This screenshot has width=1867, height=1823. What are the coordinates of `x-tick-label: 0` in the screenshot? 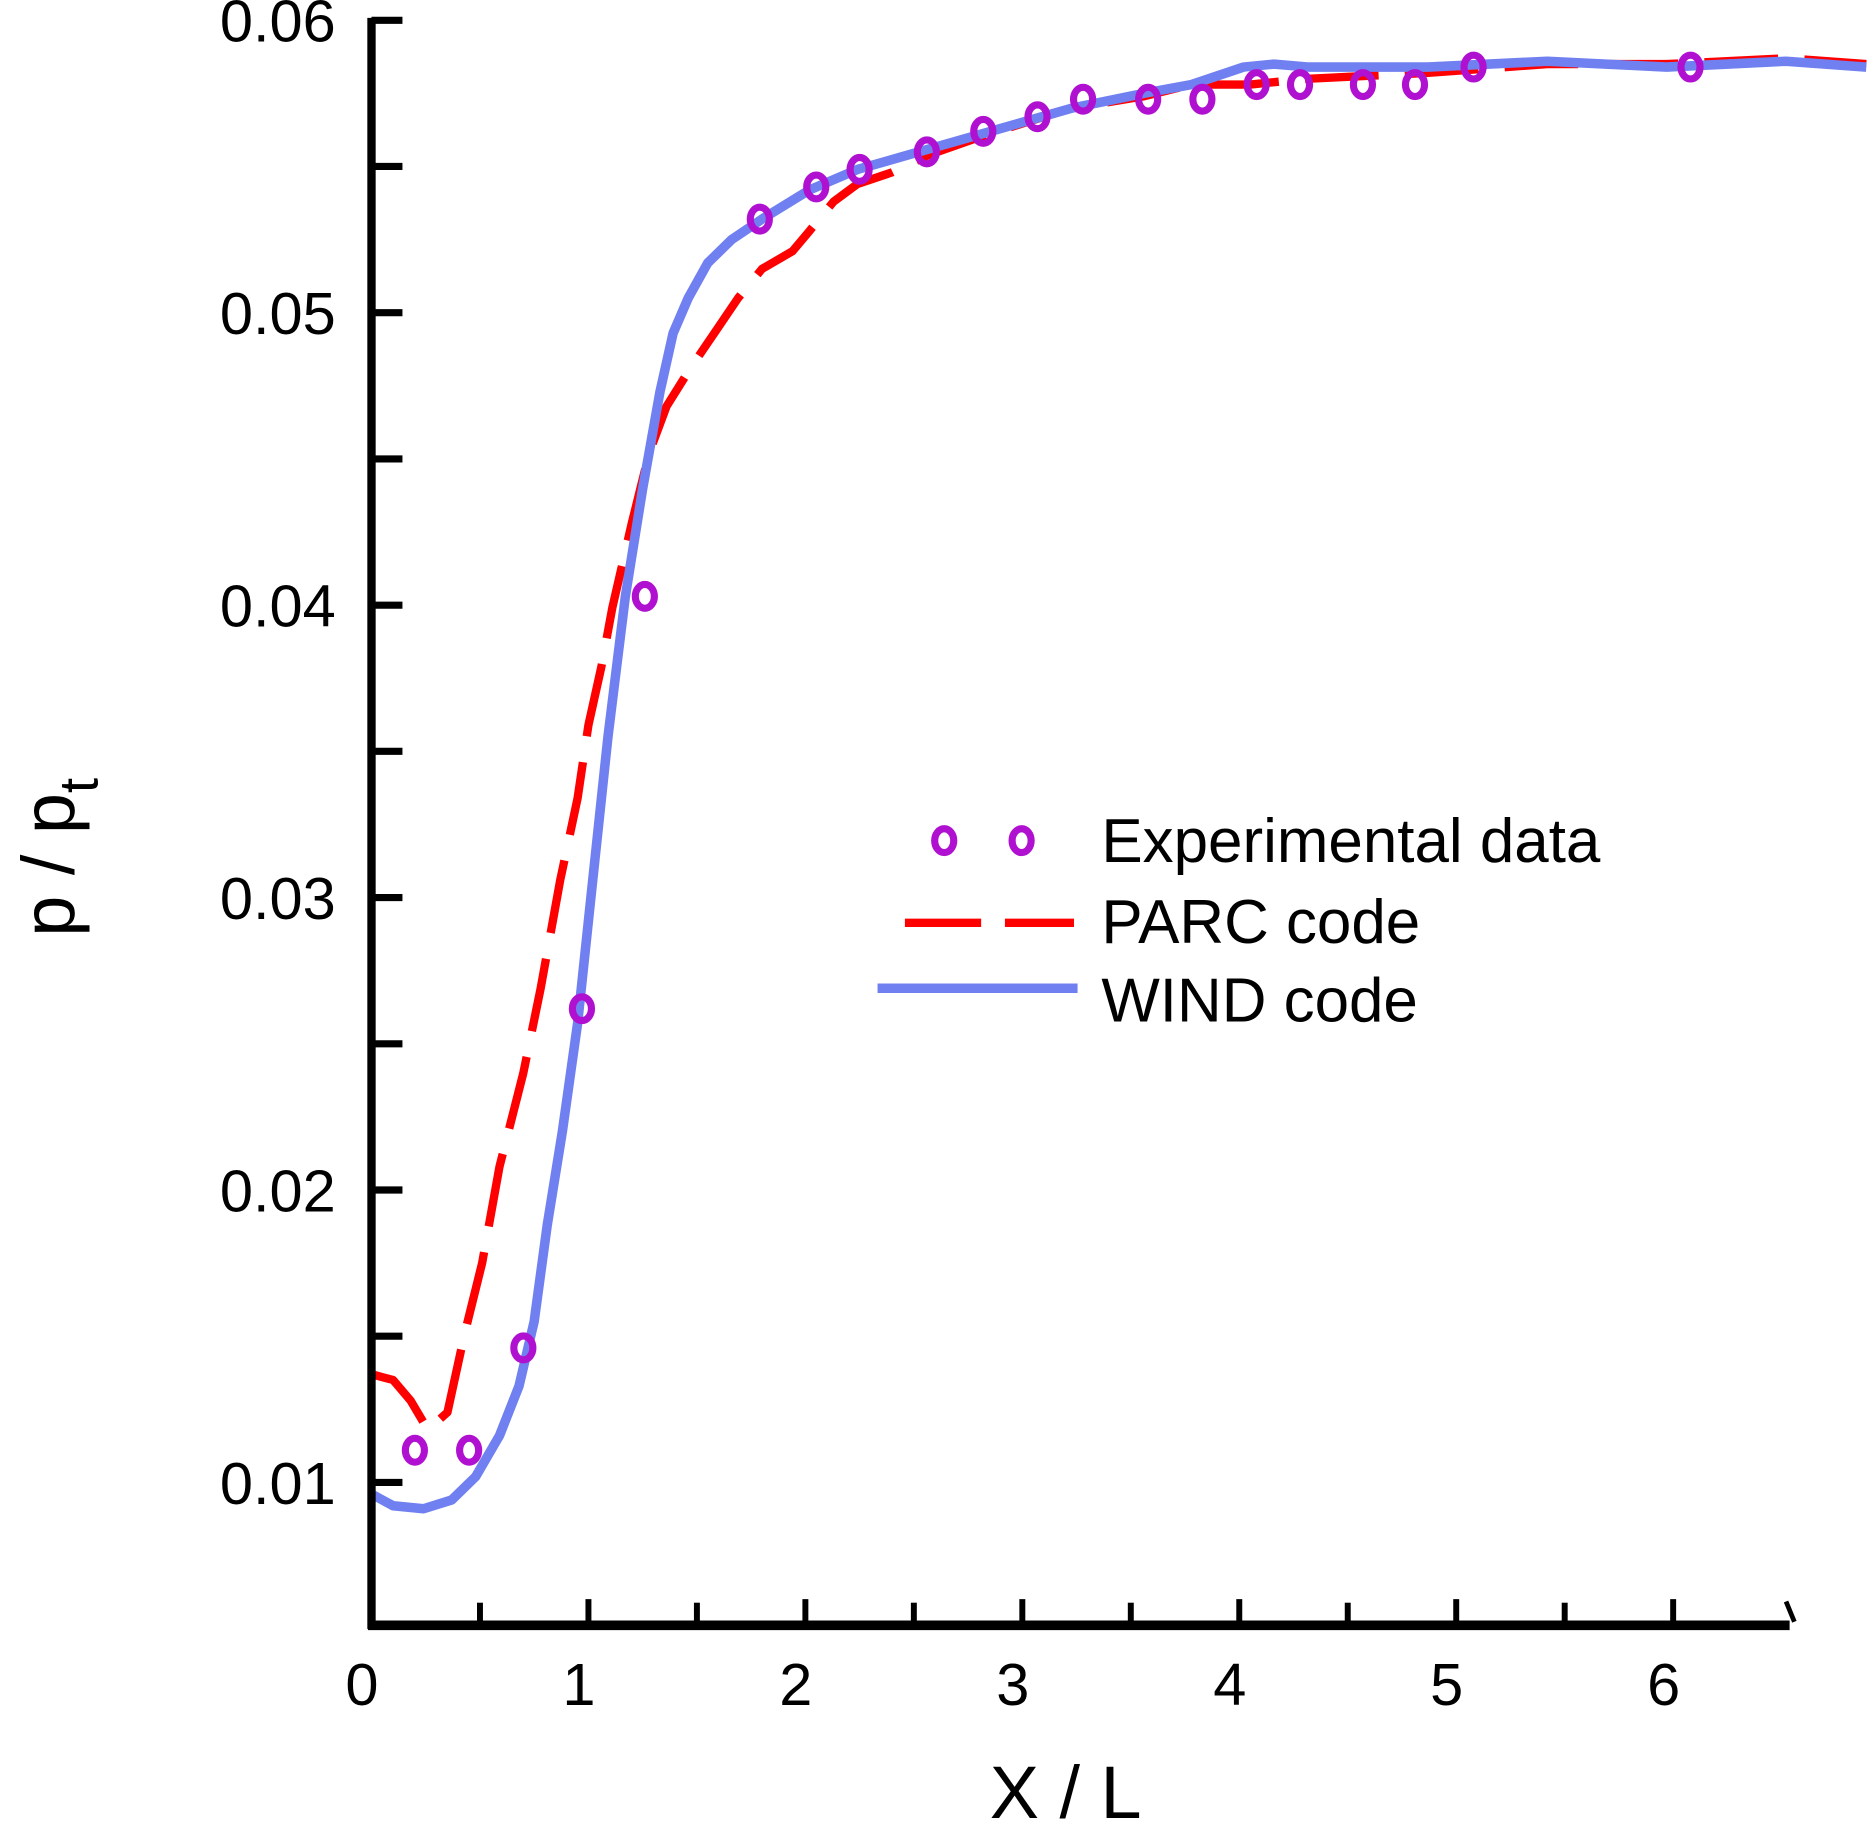 It's located at (361, 1684).